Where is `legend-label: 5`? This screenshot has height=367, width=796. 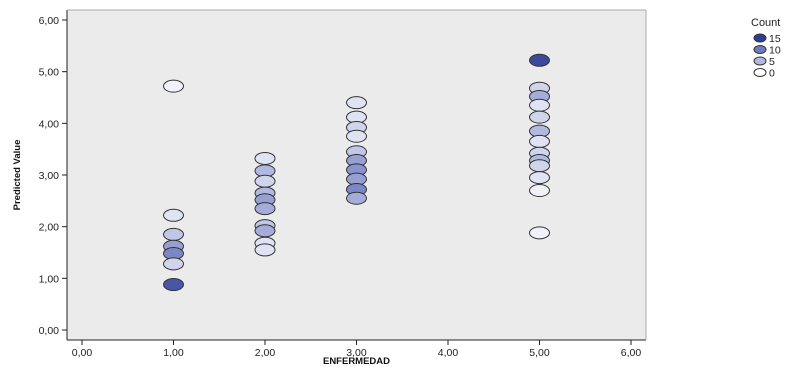 legend-label: 5 is located at coordinates (772, 62).